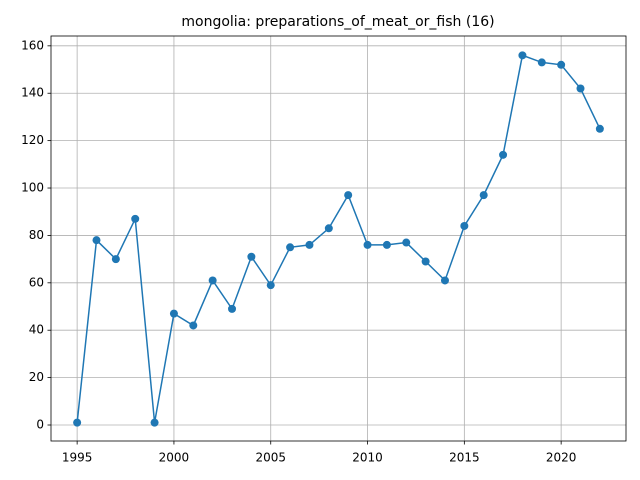 The image size is (640, 480). Describe the element at coordinates (36, 282) in the screenshot. I see `y-tick-label: 60` at that location.